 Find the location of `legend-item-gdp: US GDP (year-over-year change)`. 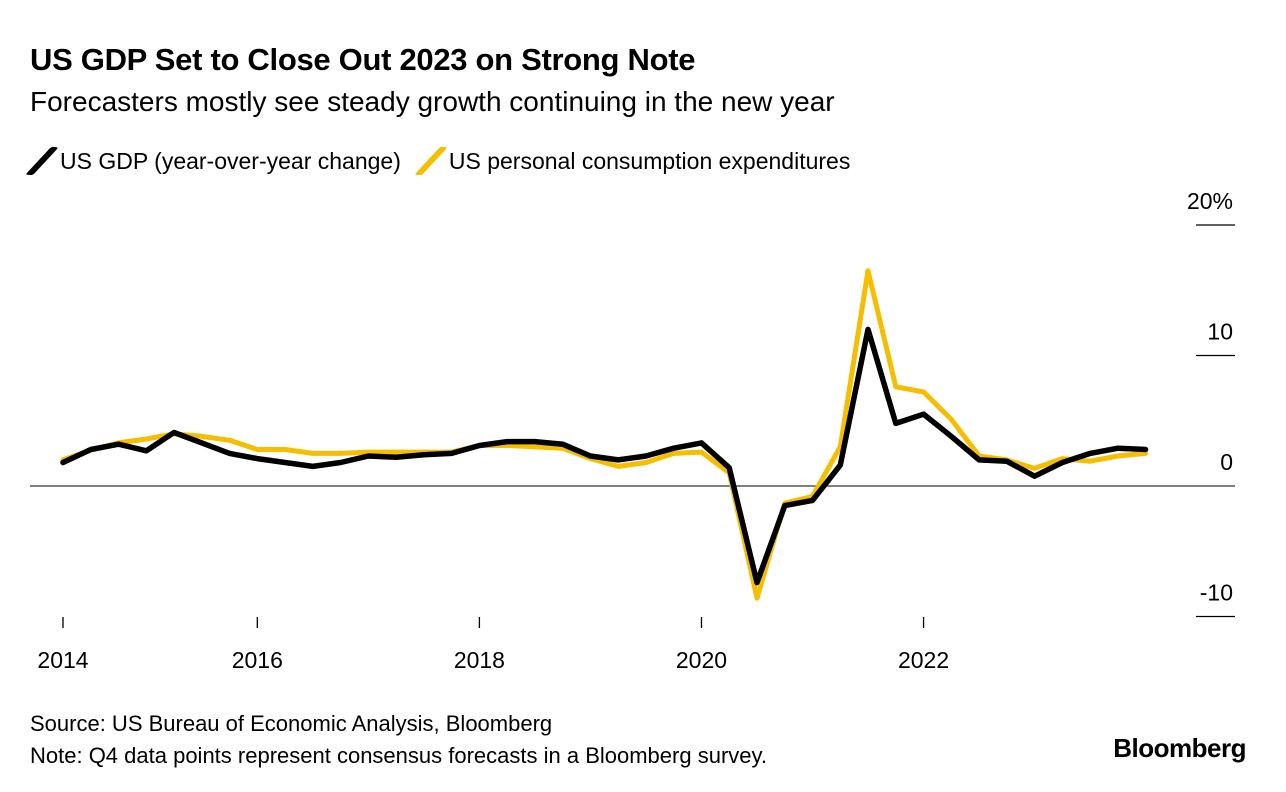

legend-item-gdp: US GDP (year-over-year change) is located at coordinates (213, 161).